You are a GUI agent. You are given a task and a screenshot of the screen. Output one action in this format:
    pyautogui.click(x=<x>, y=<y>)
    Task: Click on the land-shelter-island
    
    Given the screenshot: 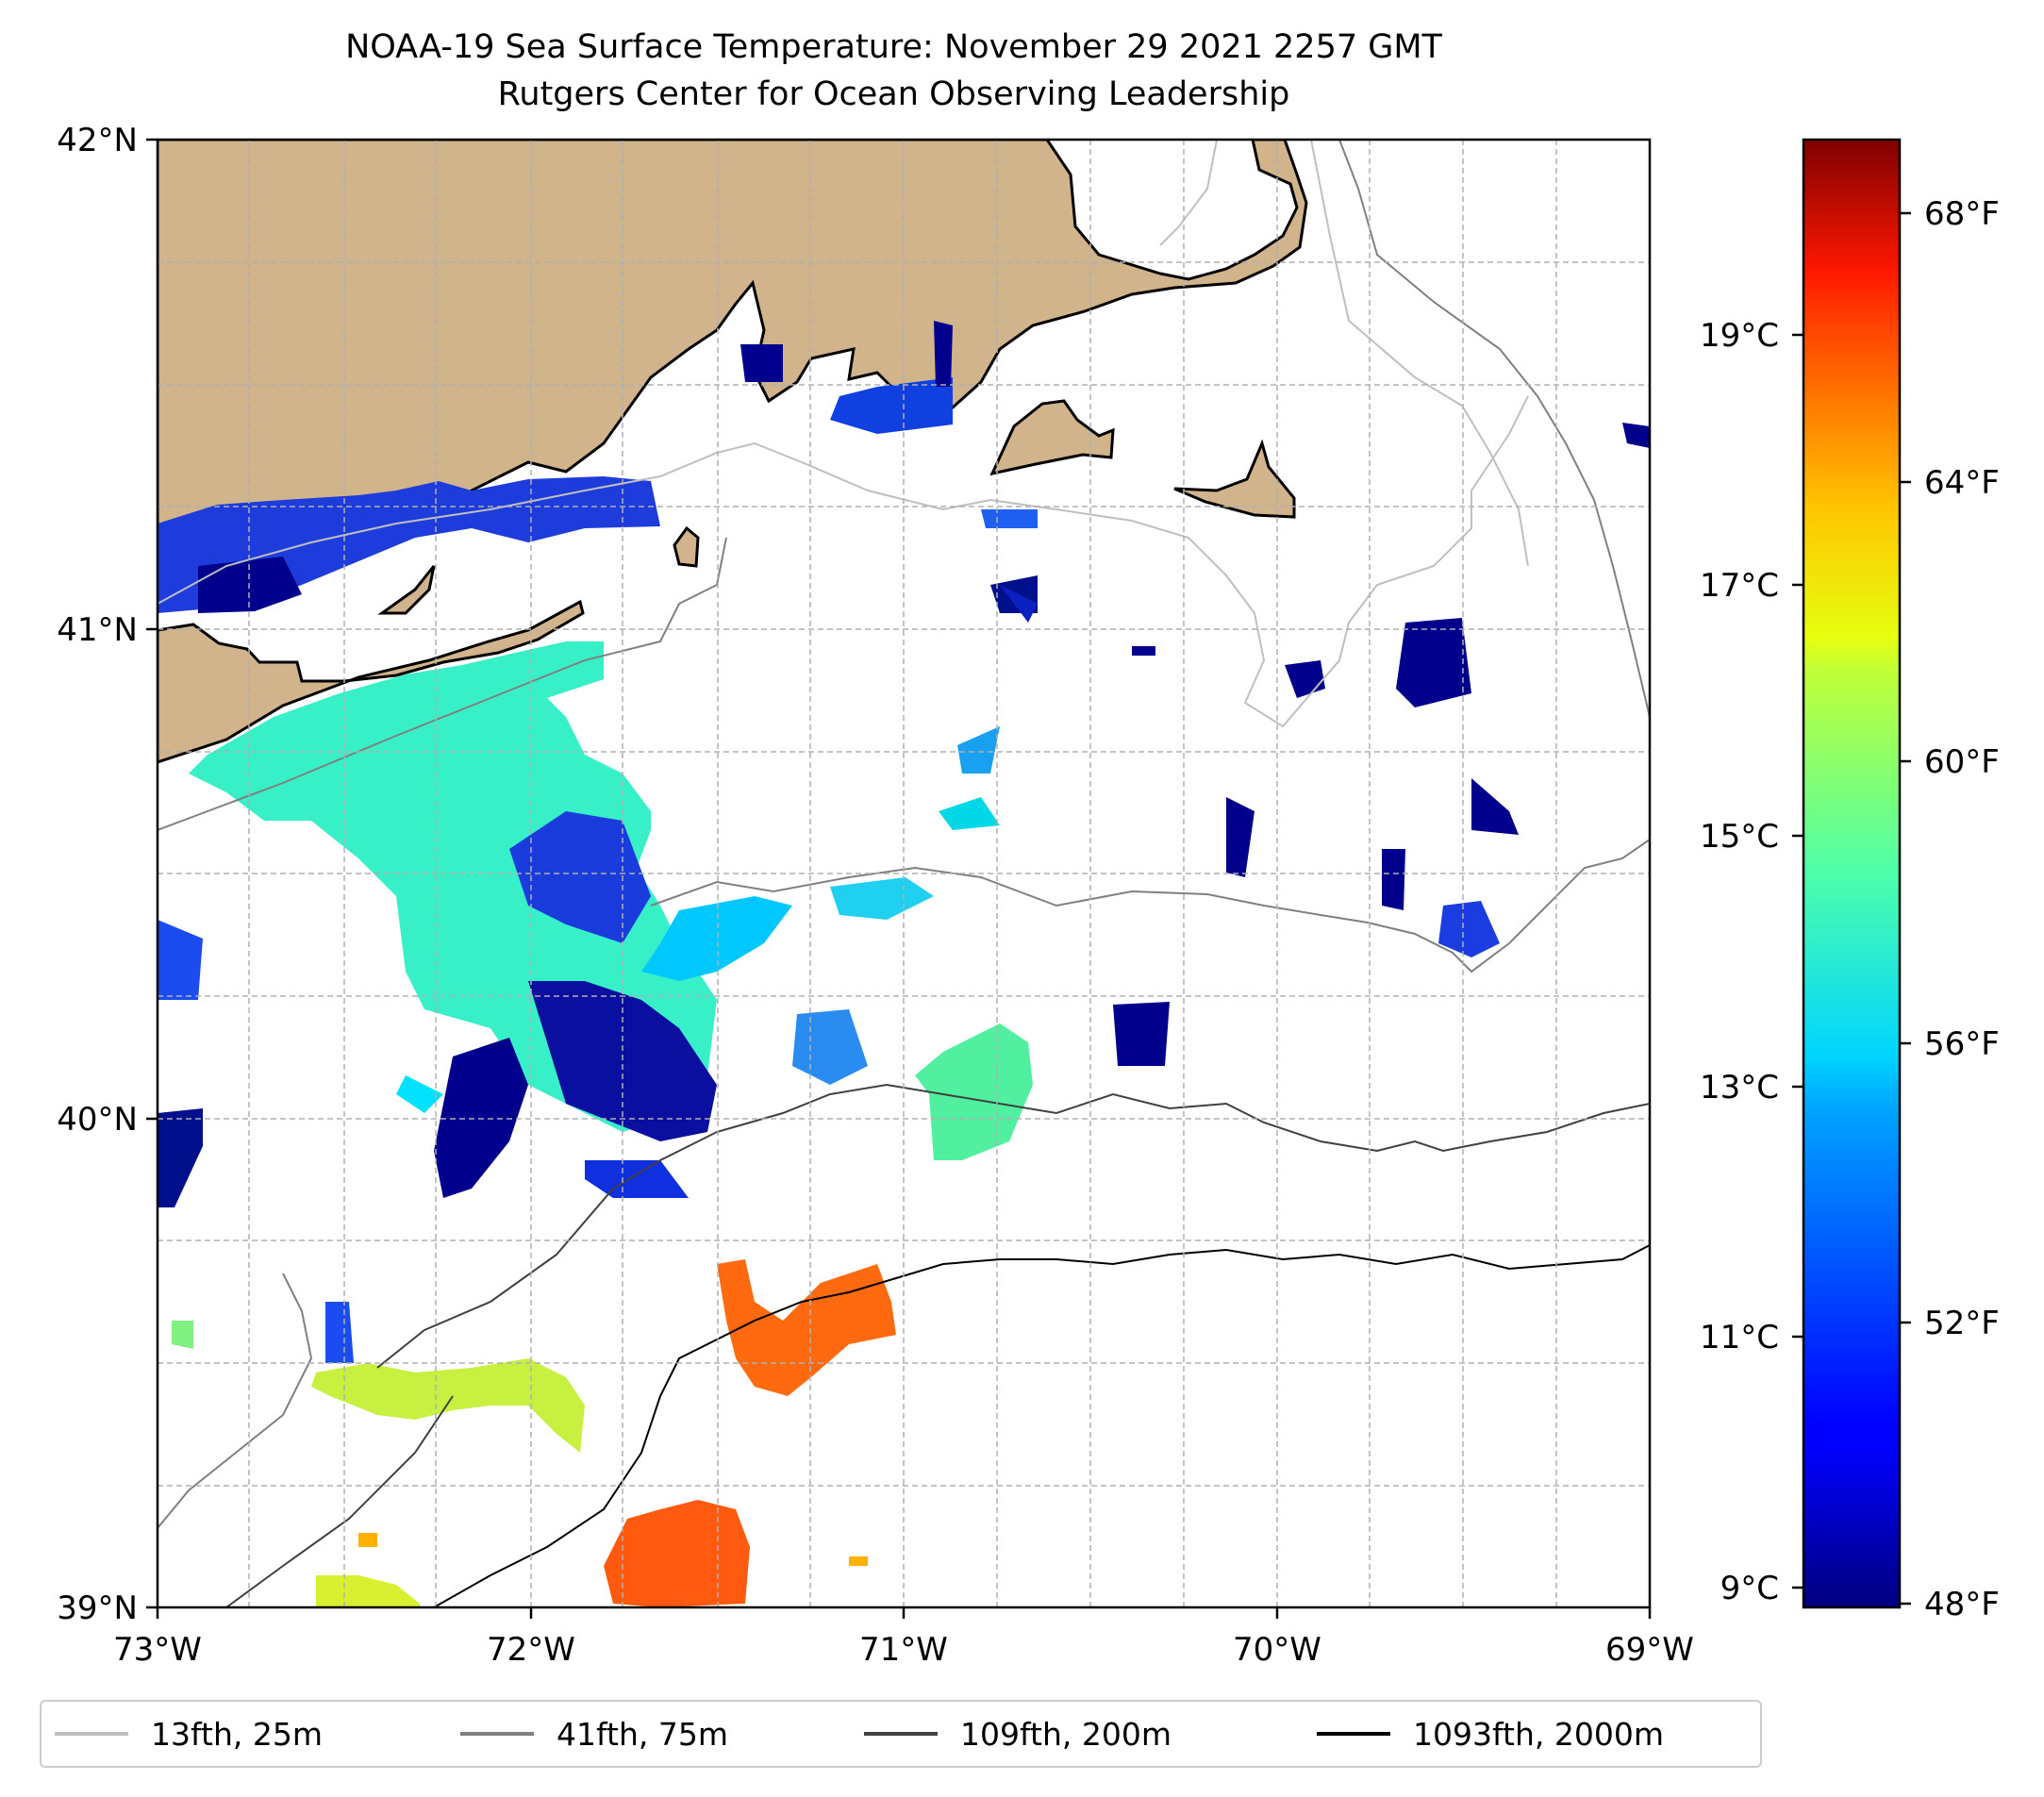 What is the action you would take?
    pyautogui.click(x=407, y=590)
    